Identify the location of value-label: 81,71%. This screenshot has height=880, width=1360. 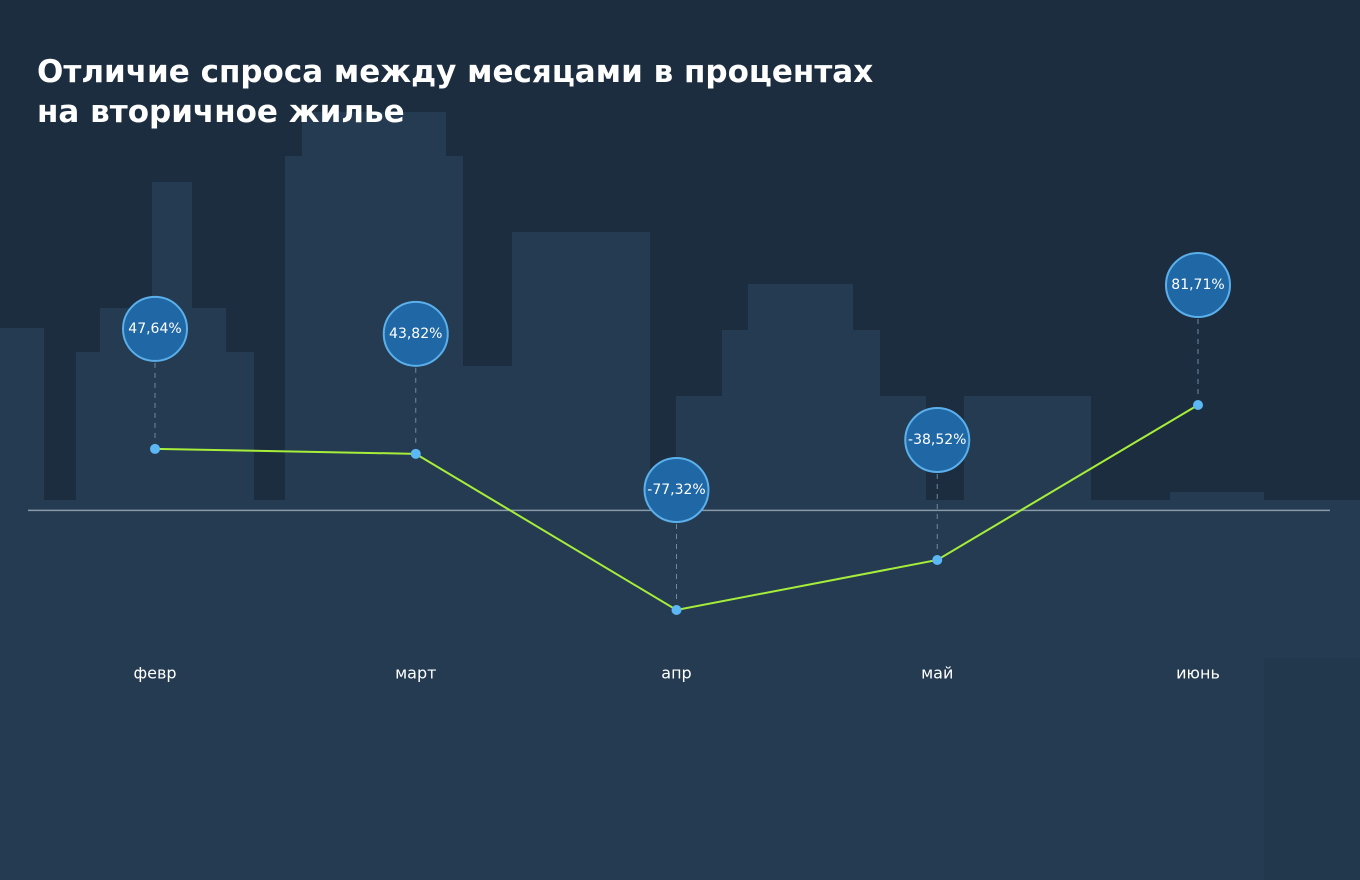
(1197, 285).